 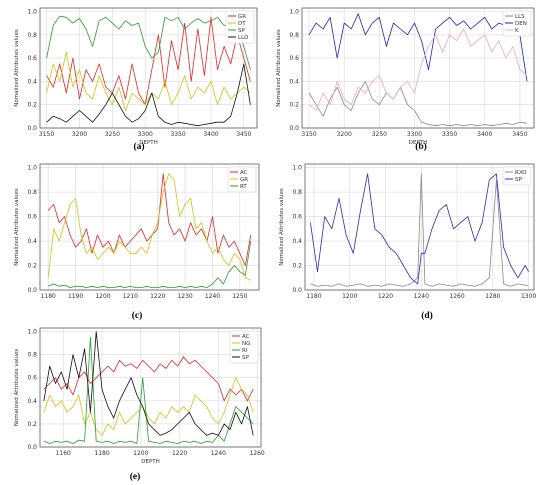 What do you see at coordinates (145, 134) in the screenshot?
I see `x-tick-label: 3300` at bounding box center [145, 134].